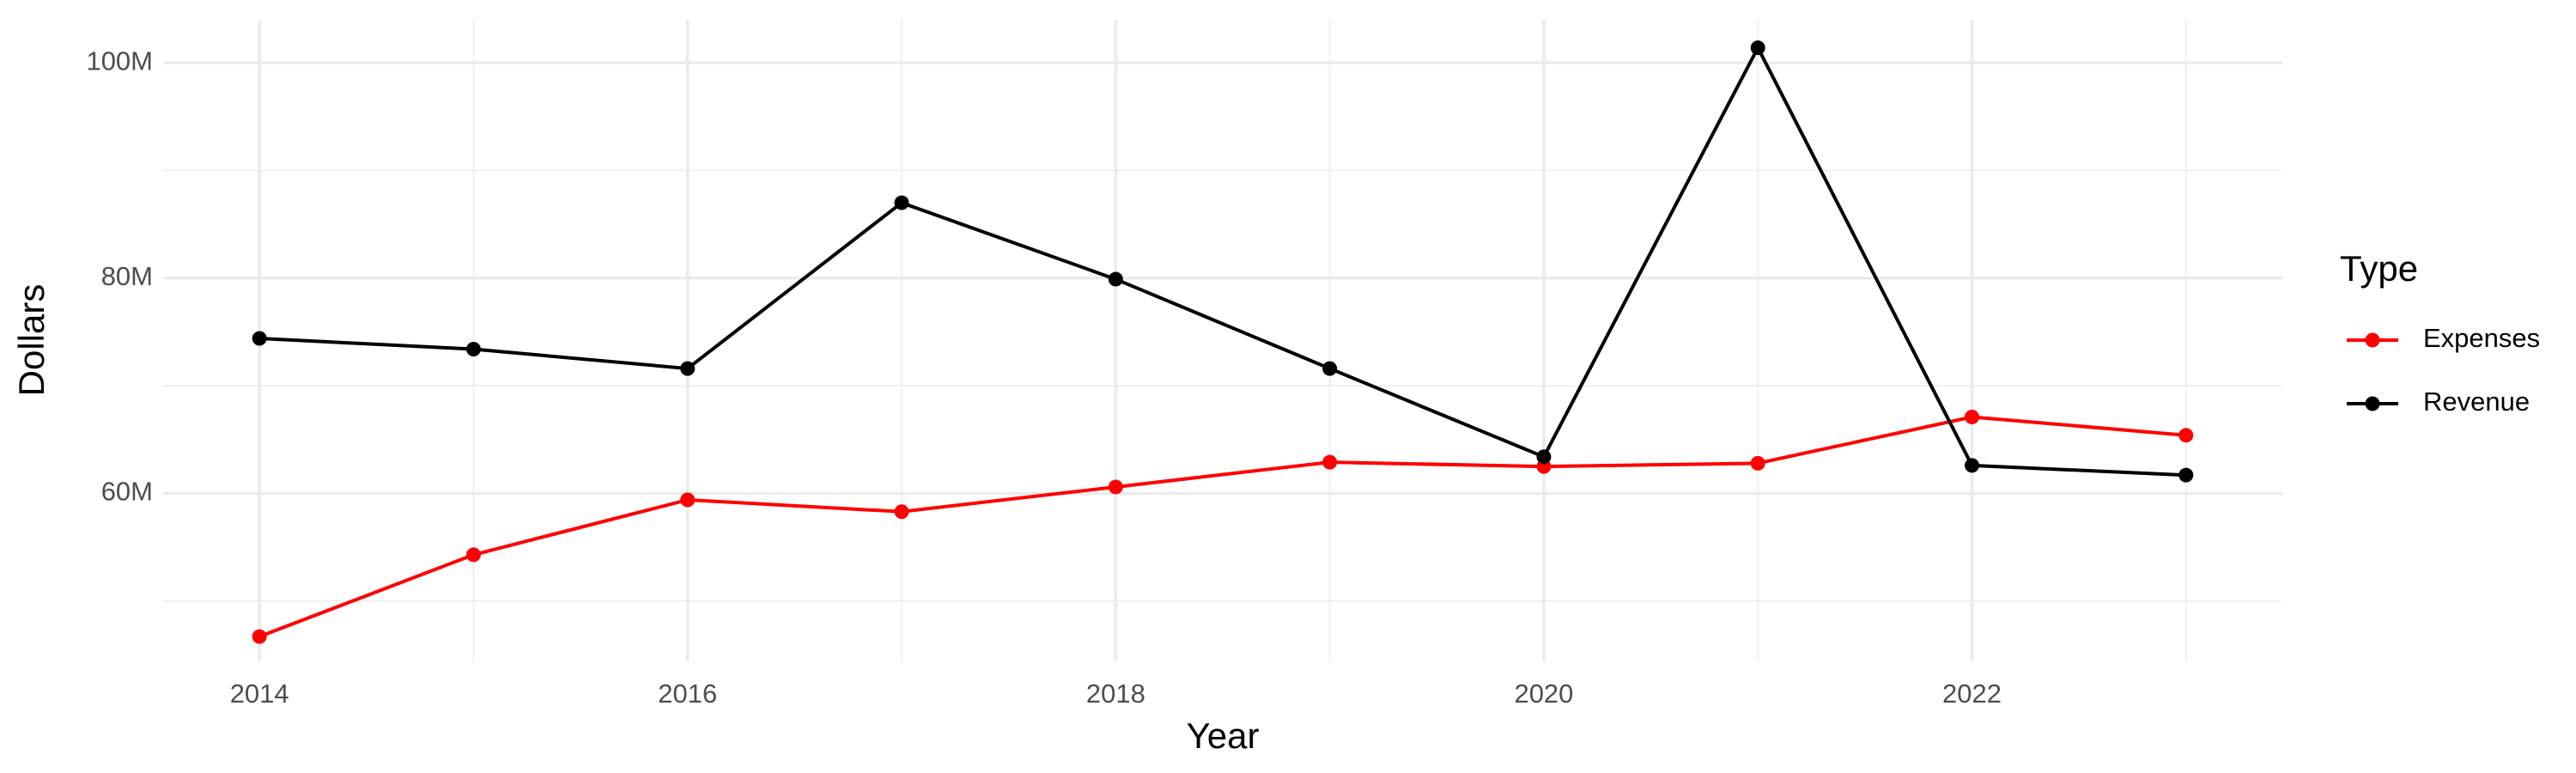 This screenshot has height=773, width=2576. What do you see at coordinates (2481, 338) in the screenshot?
I see `legend-label: Expenses` at bounding box center [2481, 338].